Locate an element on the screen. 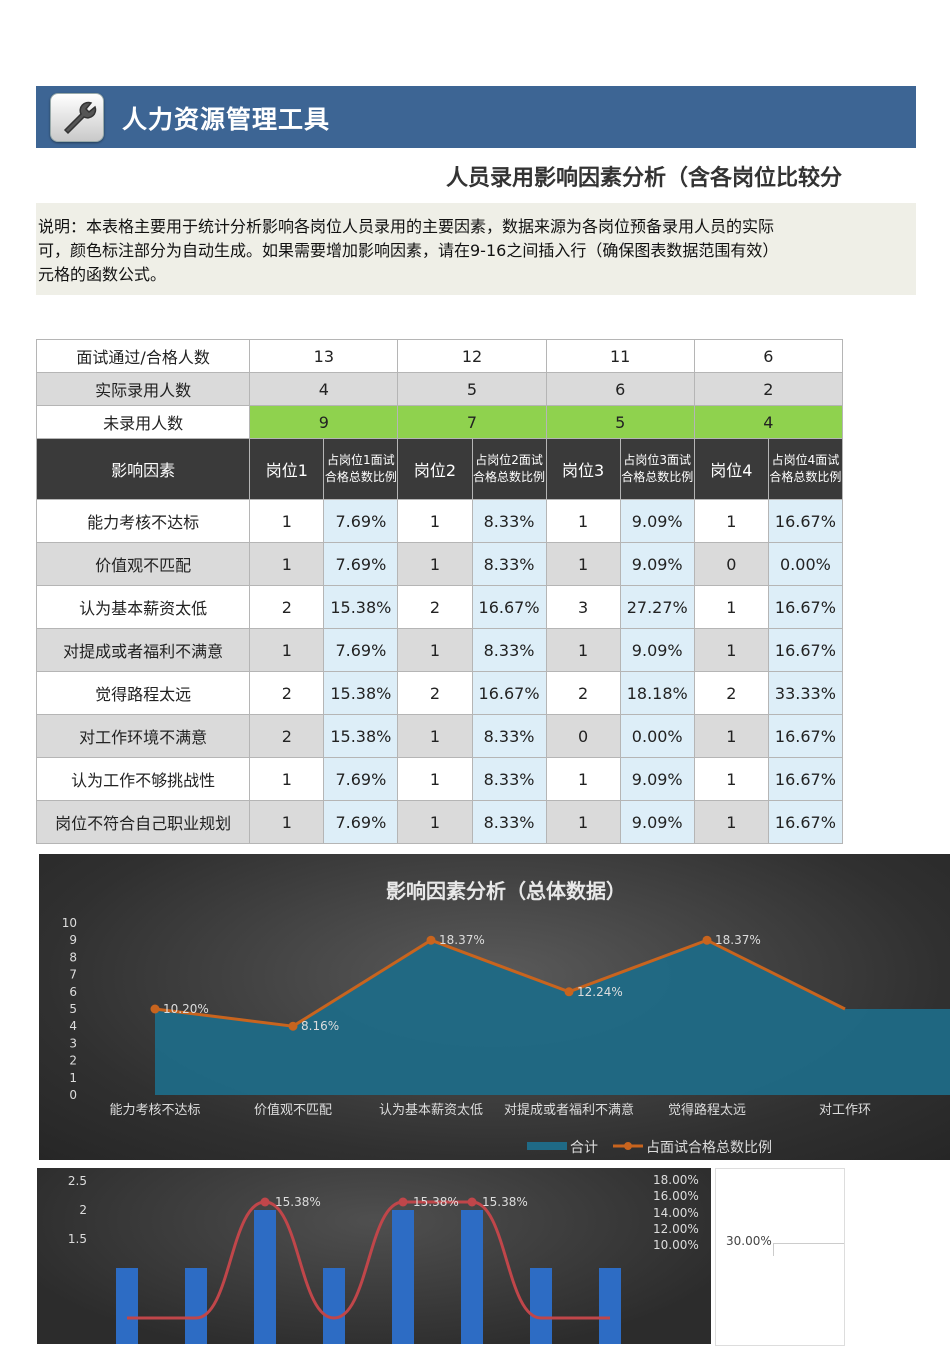 The image size is (950, 1346). factor-label: 认为基本薪资太低 is located at coordinates (143, 607).